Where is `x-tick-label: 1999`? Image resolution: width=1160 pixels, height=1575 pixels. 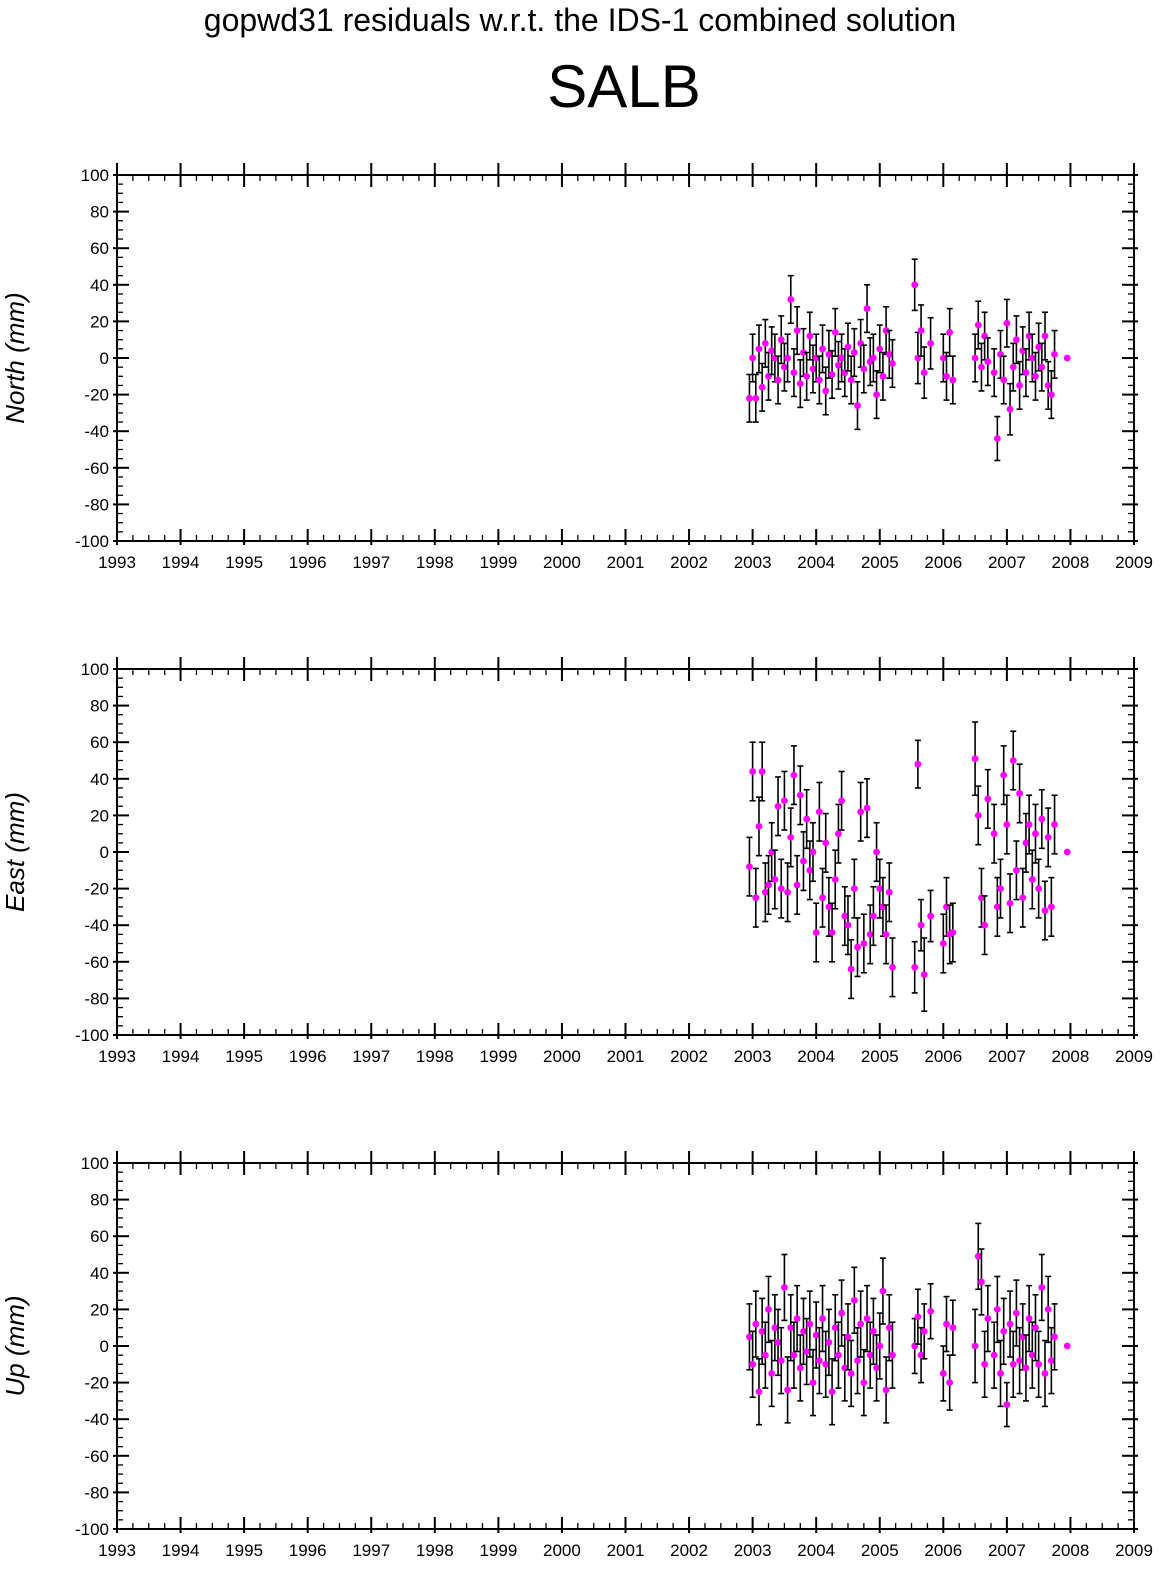 x-tick-label: 1999 is located at coordinates (498, 1550).